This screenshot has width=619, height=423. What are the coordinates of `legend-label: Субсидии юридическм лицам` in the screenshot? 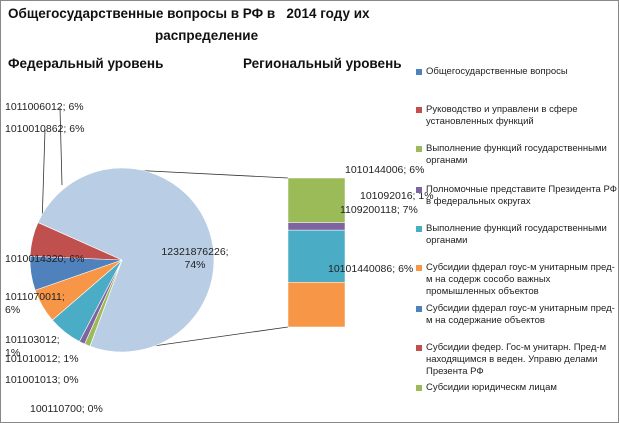 It's located at (491, 387).